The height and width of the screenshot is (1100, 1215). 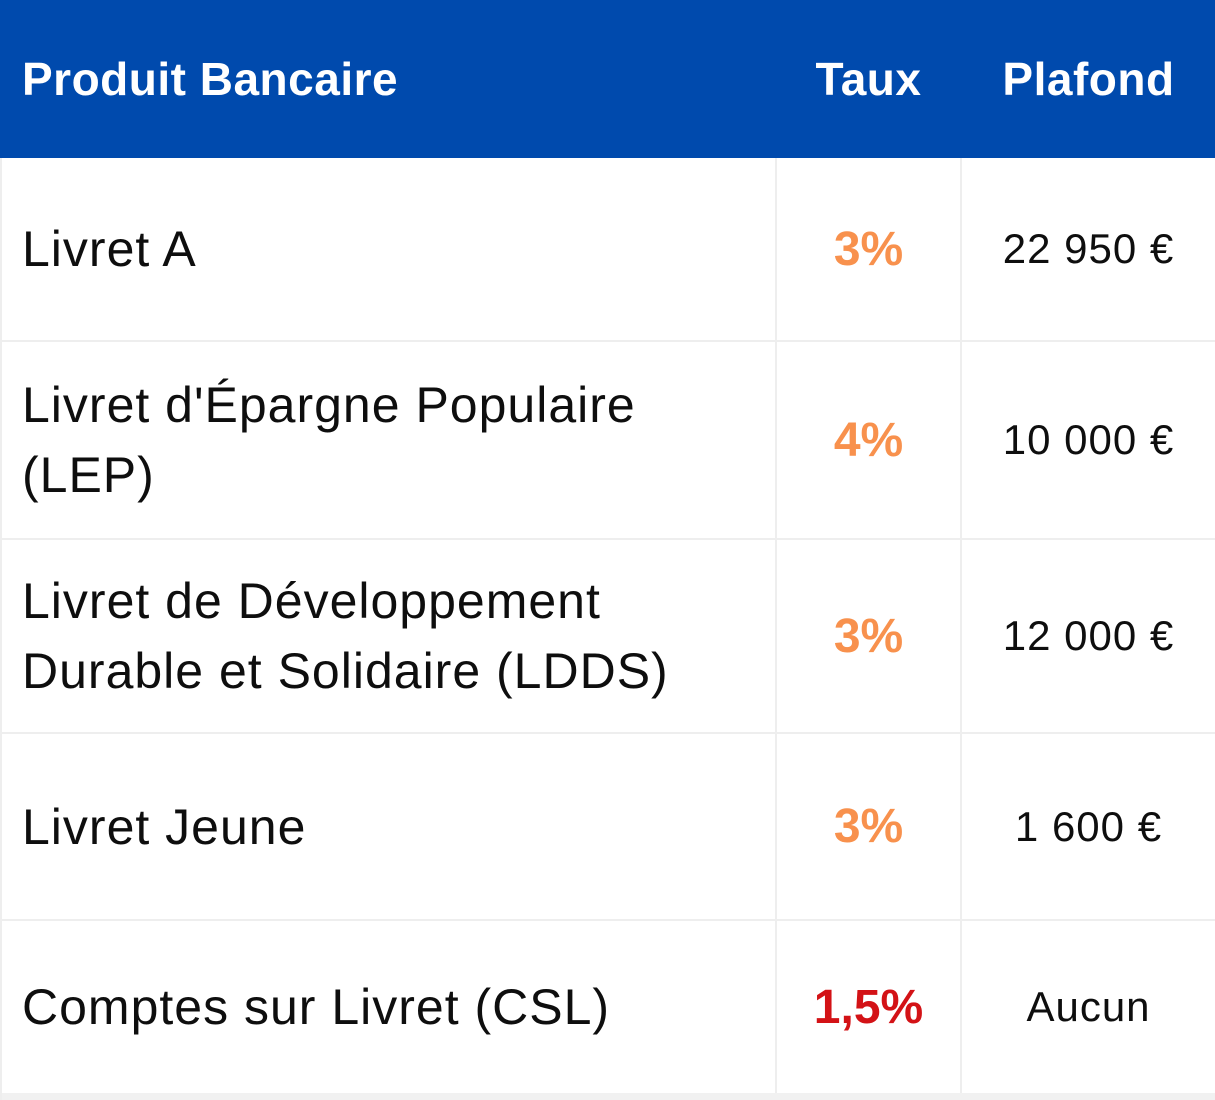 What do you see at coordinates (1088, 636) in the screenshot?
I see `plafond-value: 12 000 €` at bounding box center [1088, 636].